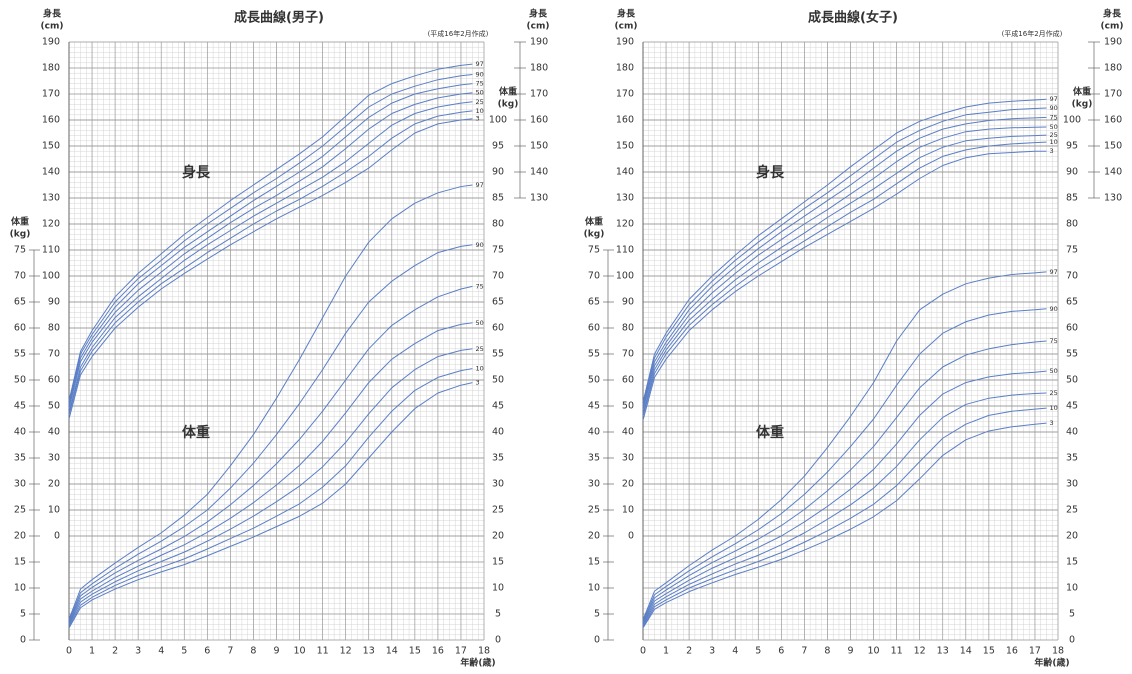 This screenshot has height=674, width=1132. I want to click on y-tick-label: 180, so click(625, 68).